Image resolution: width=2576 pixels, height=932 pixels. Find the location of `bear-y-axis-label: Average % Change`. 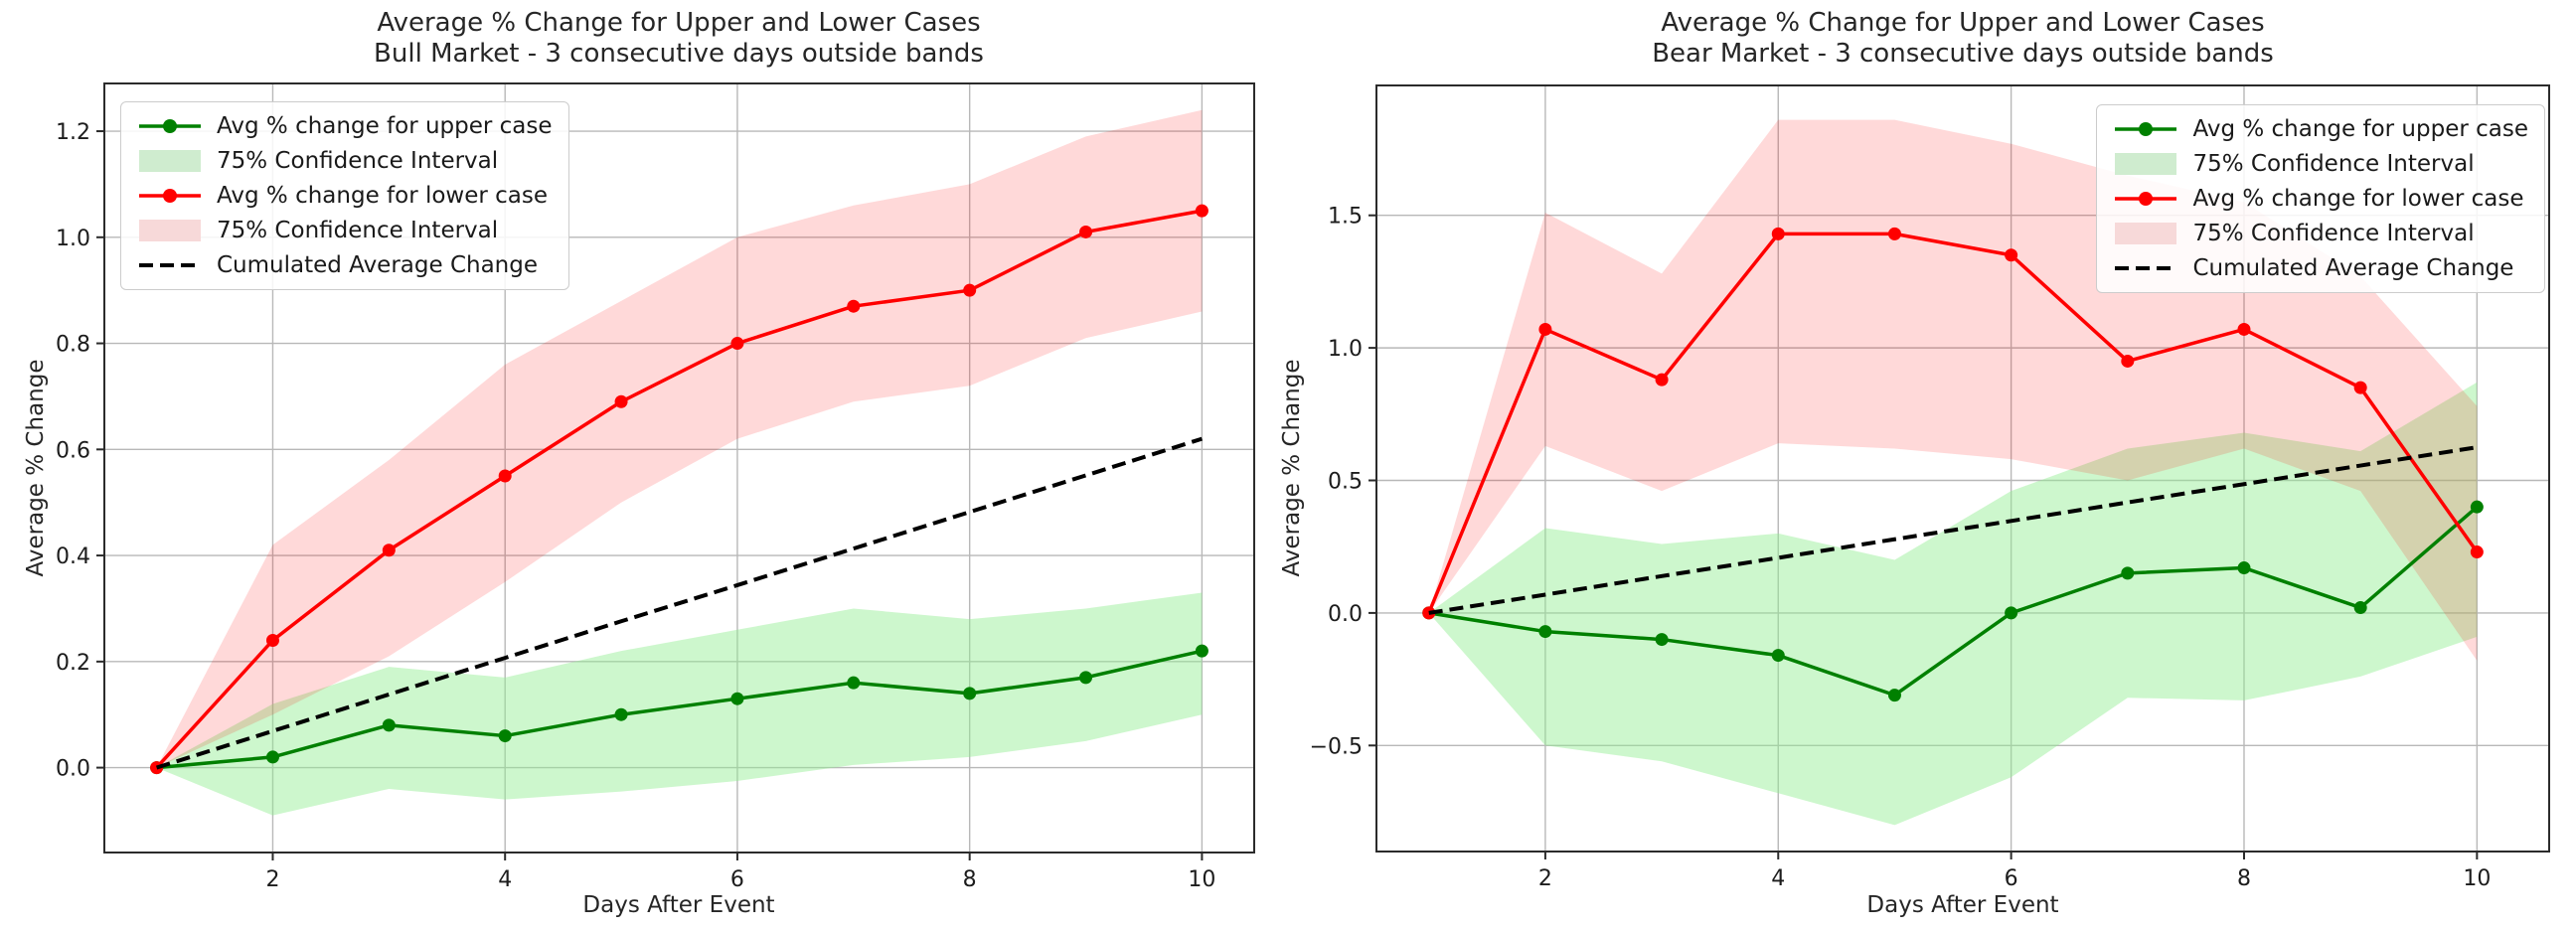

bear-y-axis-label: Average % Change is located at coordinates (1292, 468).